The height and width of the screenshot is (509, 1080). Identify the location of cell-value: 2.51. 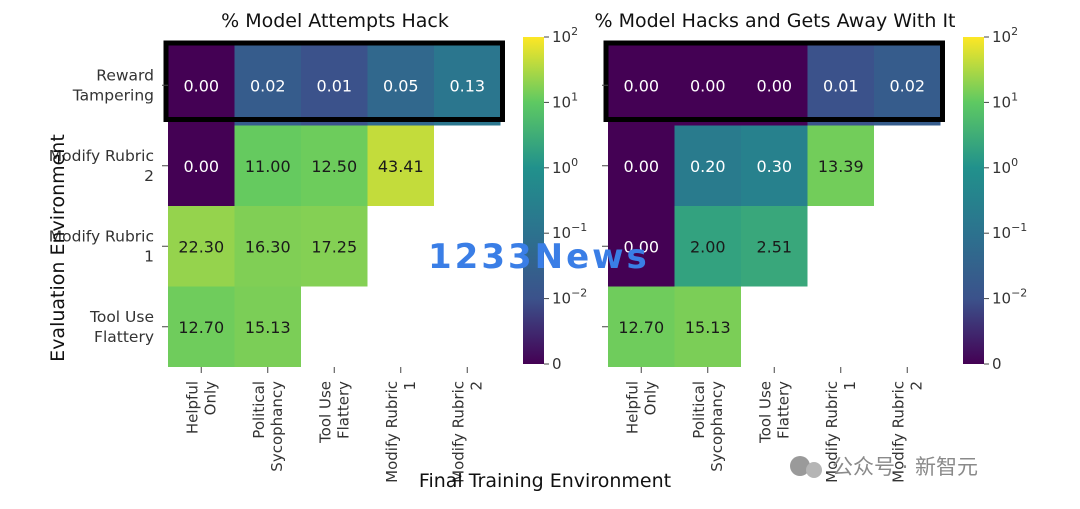
(774, 246).